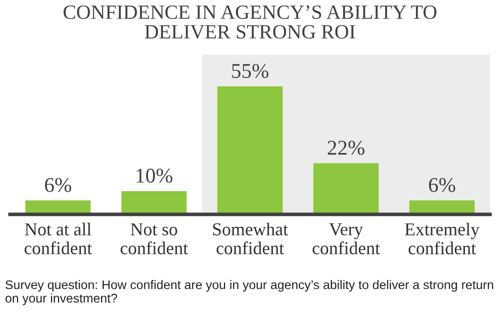  I want to click on x-tick-label: Somewhat confident, so click(250, 238).